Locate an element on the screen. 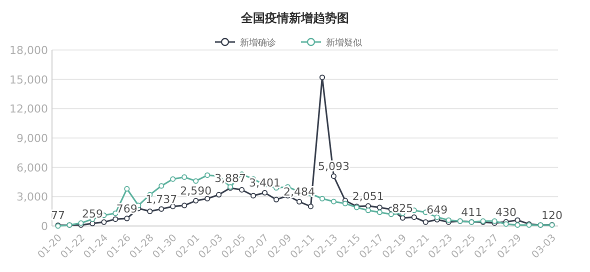  legend-item: 新增疑似 is located at coordinates (331, 43).